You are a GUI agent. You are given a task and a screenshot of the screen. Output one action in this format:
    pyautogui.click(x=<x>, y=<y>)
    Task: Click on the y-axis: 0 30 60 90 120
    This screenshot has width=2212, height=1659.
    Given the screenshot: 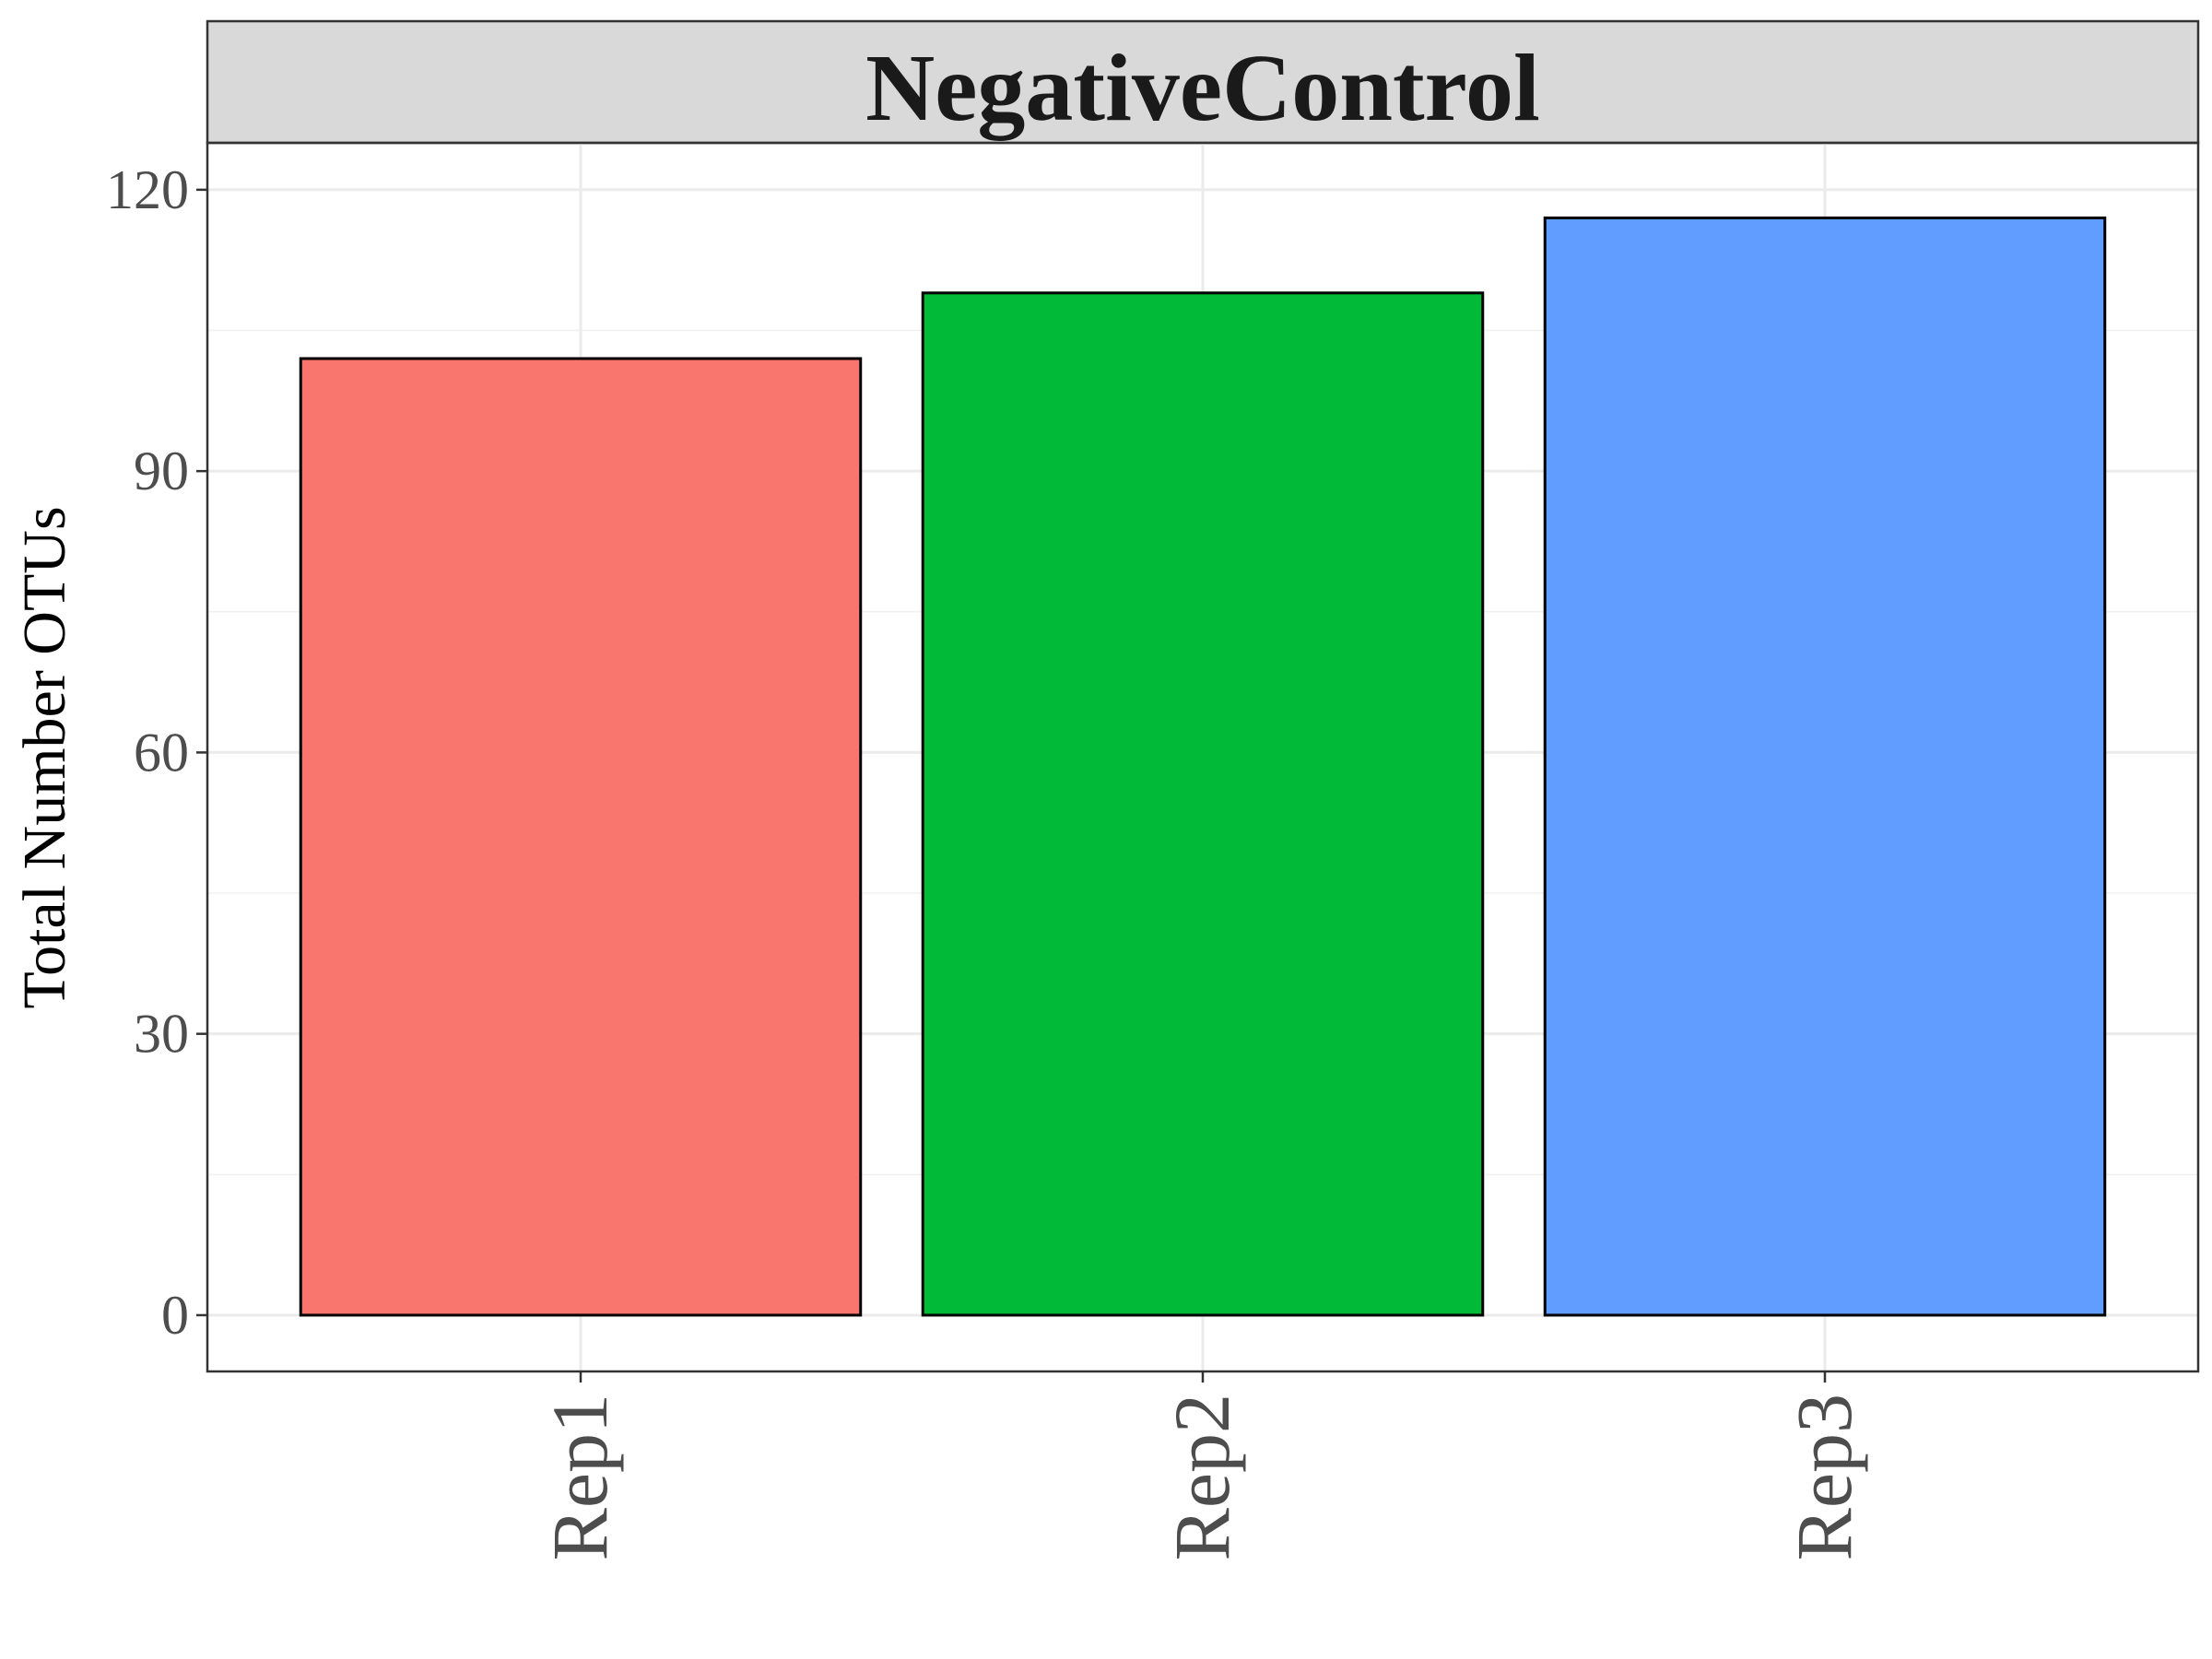 What is the action you would take?
    pyautogui.click(x=156, y=752)
    